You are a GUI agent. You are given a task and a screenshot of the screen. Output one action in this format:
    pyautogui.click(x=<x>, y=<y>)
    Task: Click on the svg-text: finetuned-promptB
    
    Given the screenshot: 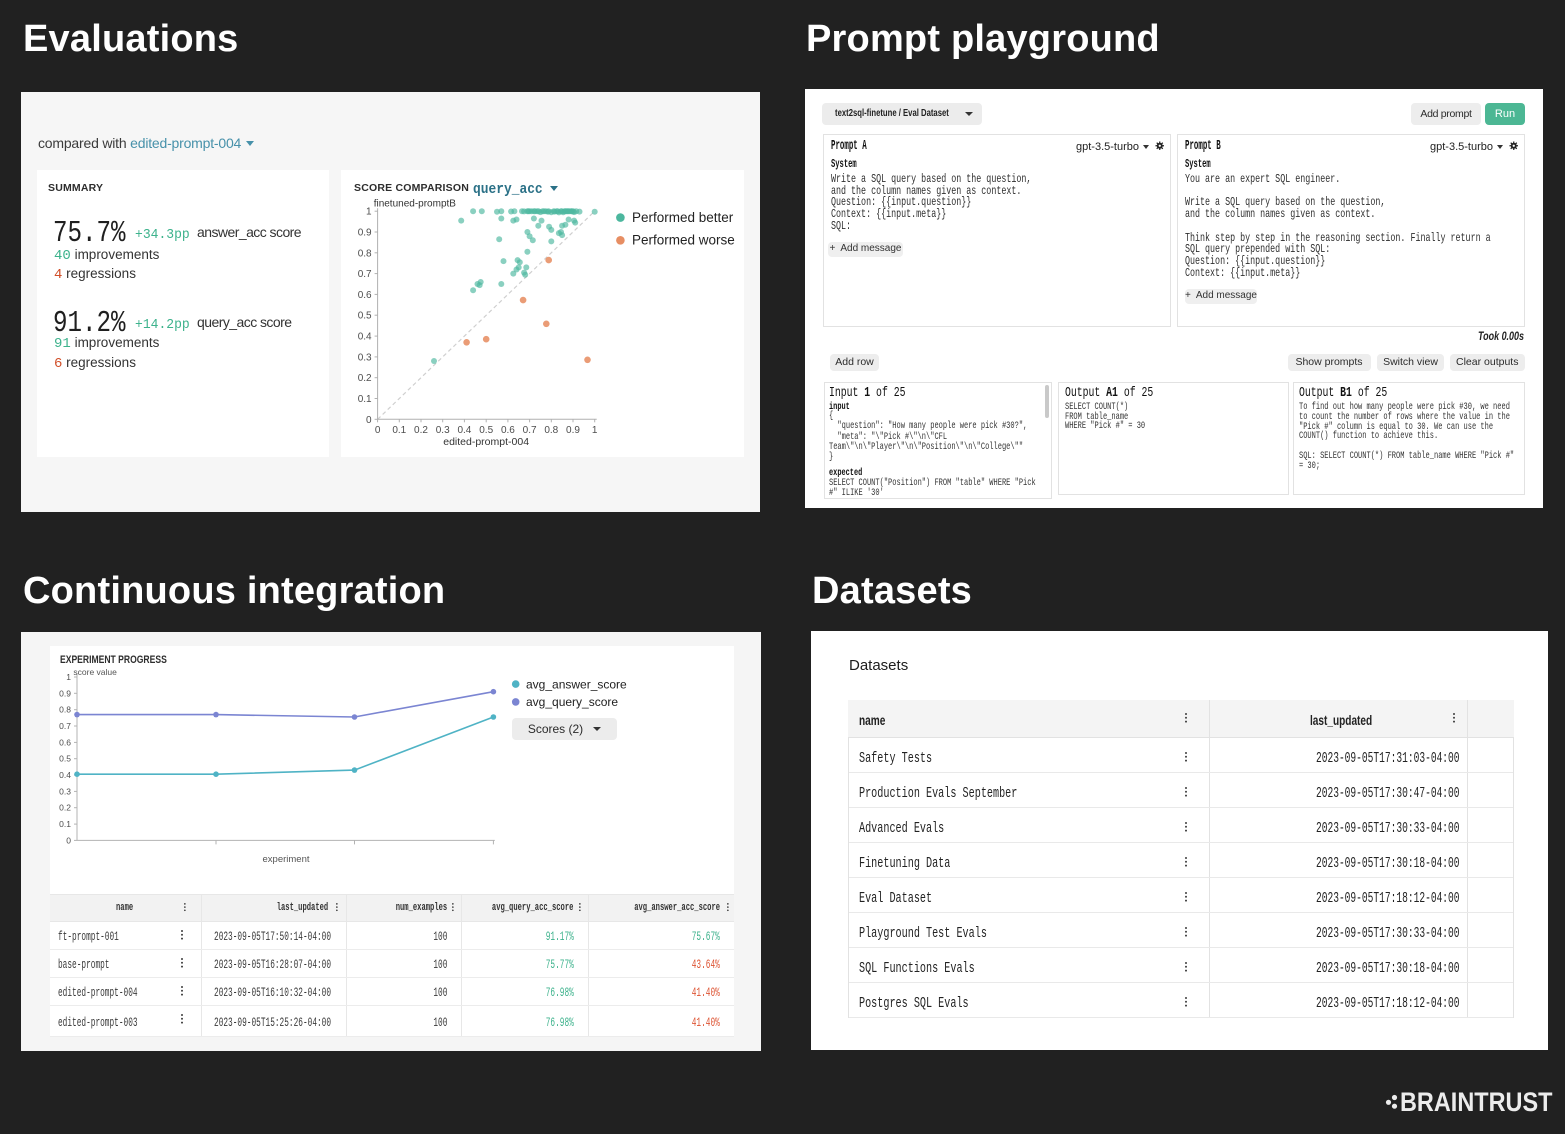 What is the action you would take?
    pyautogui.click(x=415, y=204)
    